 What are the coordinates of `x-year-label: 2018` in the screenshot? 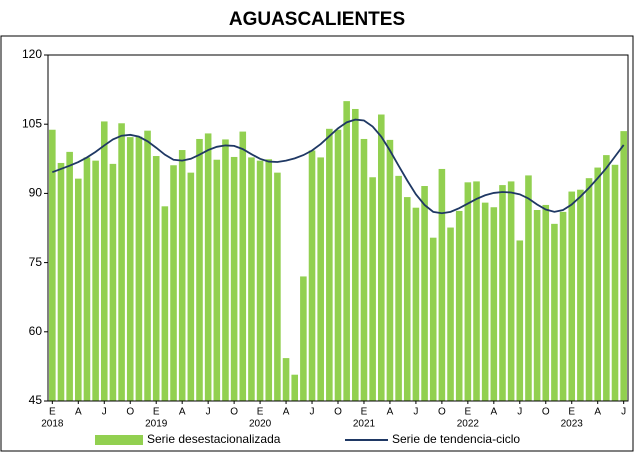 It's located at (52, 424).